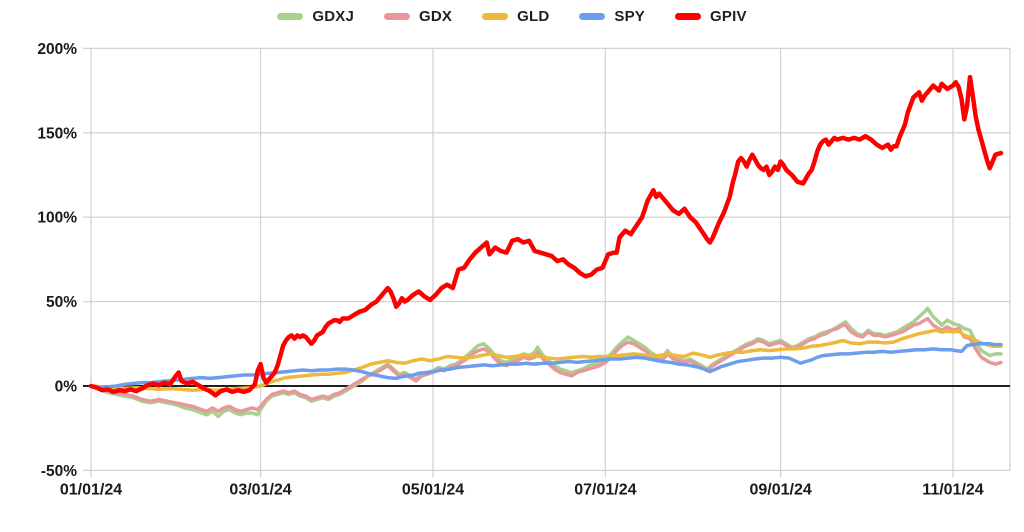  Describe the element at coordinates (728, 16) in the screenshot. I see `legend-label: GPIV` at that location.